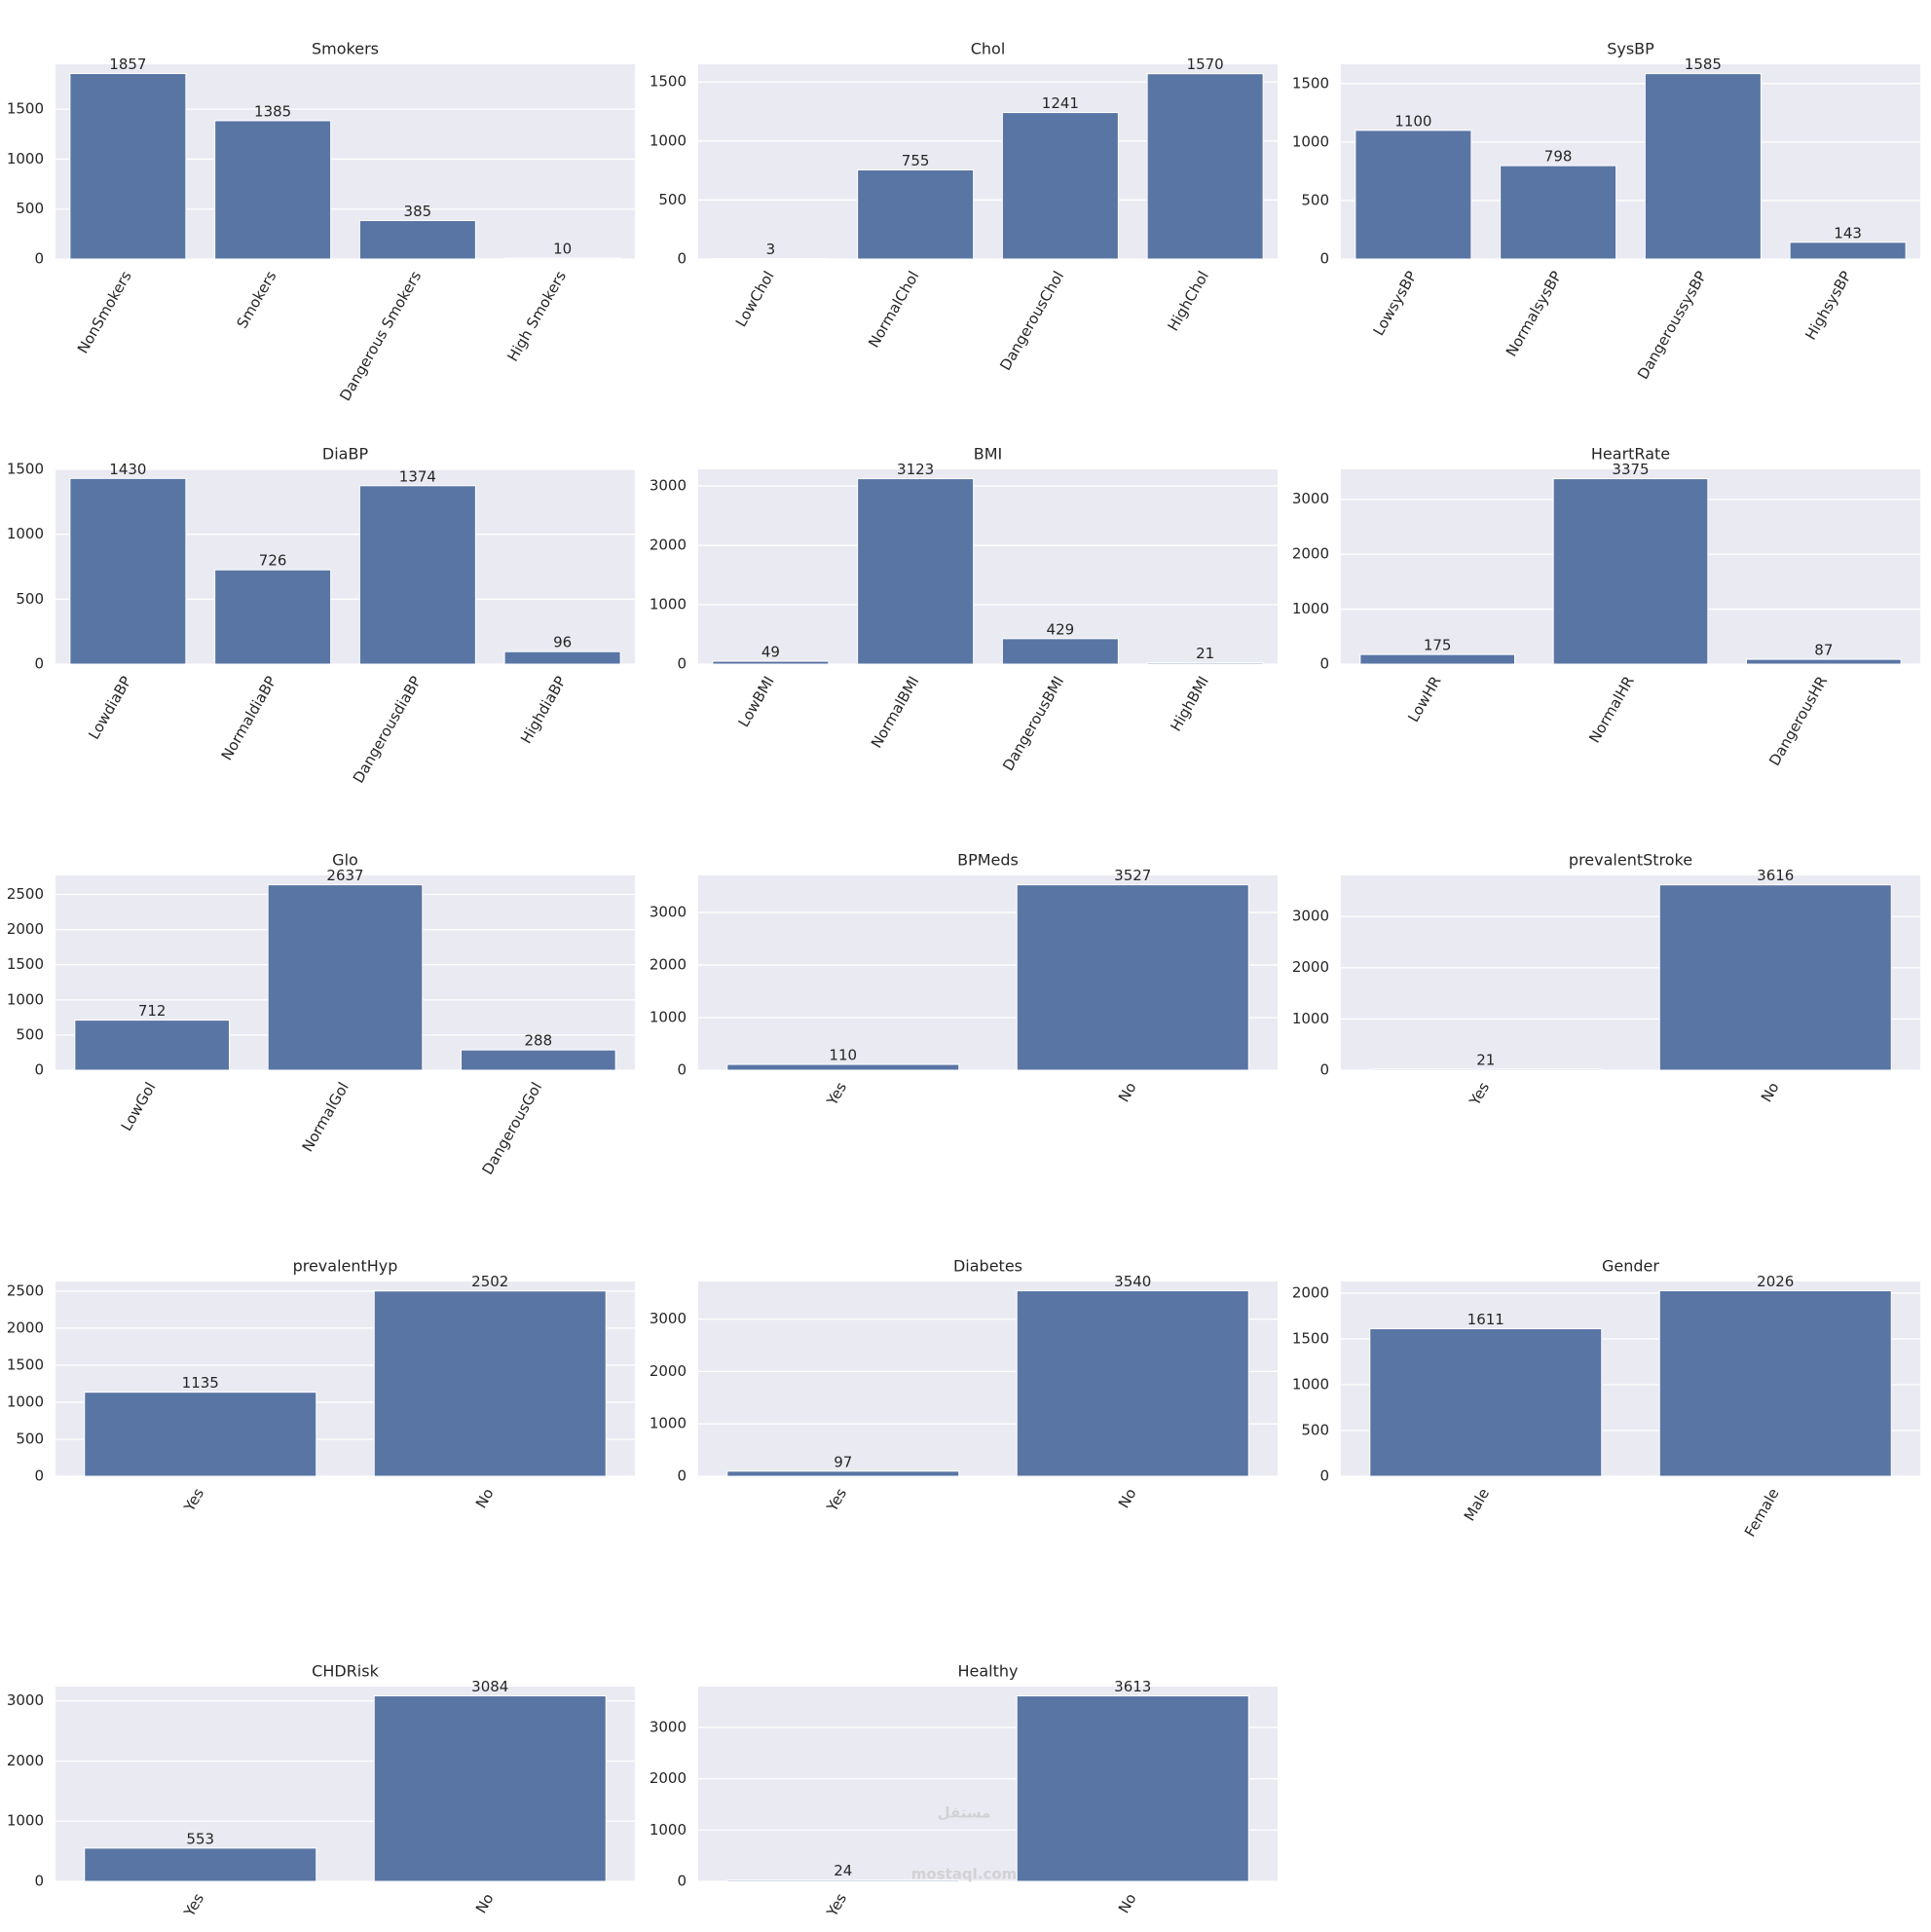 This screenshot has height=1932, width=1931. Describe the element at coordinates (1485, 1319) in the screenshot. I see `value-label: 1611` at that location.